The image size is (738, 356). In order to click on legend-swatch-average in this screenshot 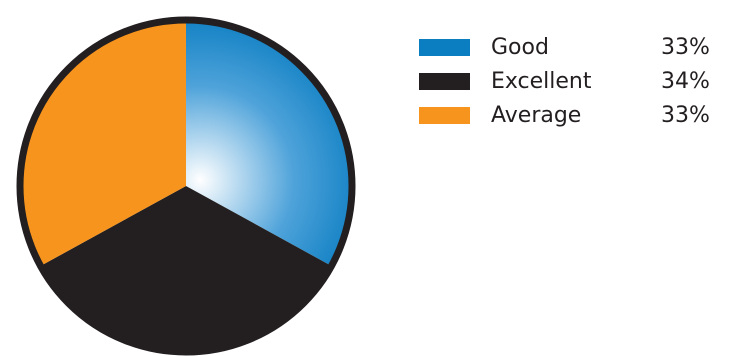, I will do `click(444, 115)`.